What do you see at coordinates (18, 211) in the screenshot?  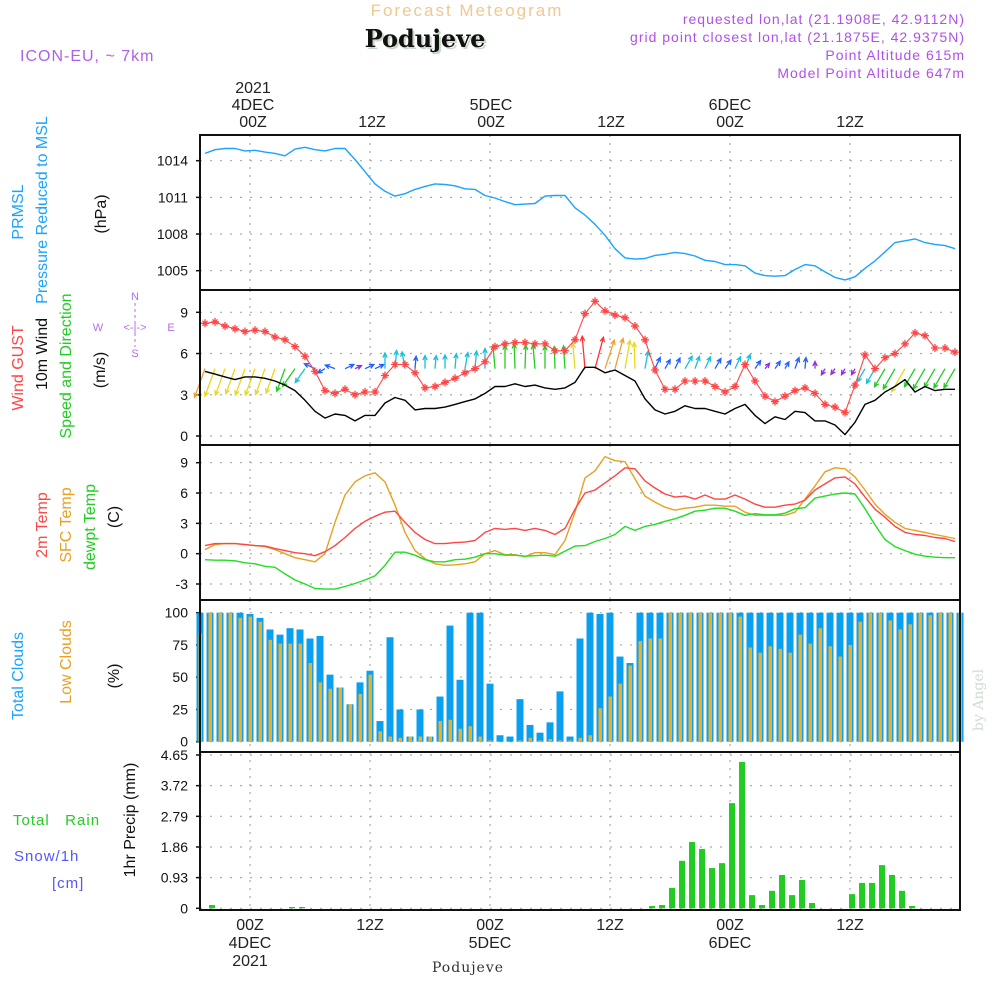 I see `prmsl-label: PRMSL` at bounding box center [18, 211].